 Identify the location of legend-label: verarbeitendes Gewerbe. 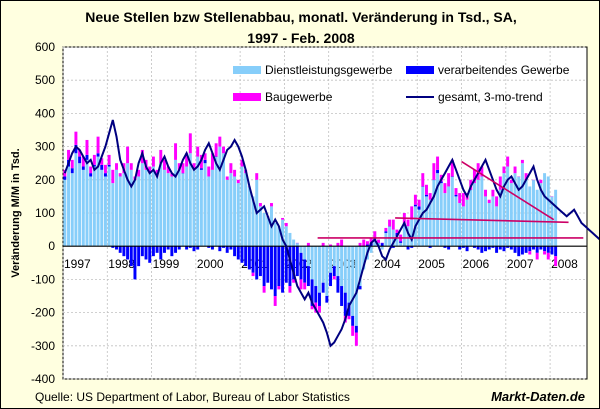
(504, 70).